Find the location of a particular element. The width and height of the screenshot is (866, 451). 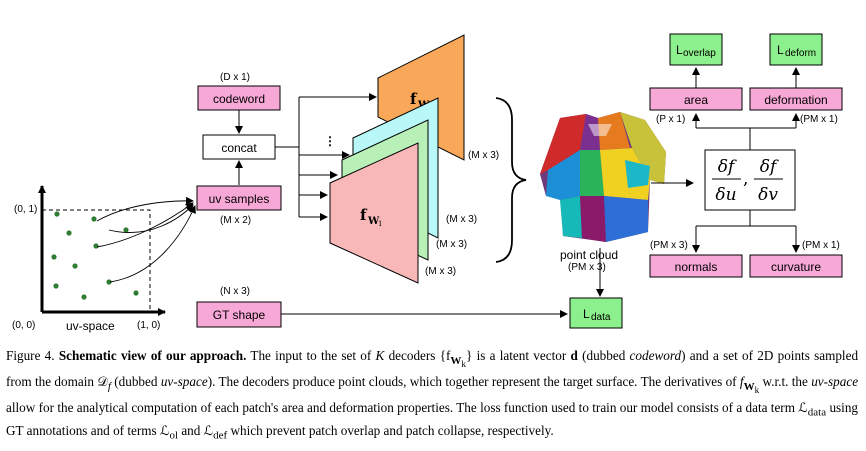

loss-data-box: L data is located at coordinates (596, 313).